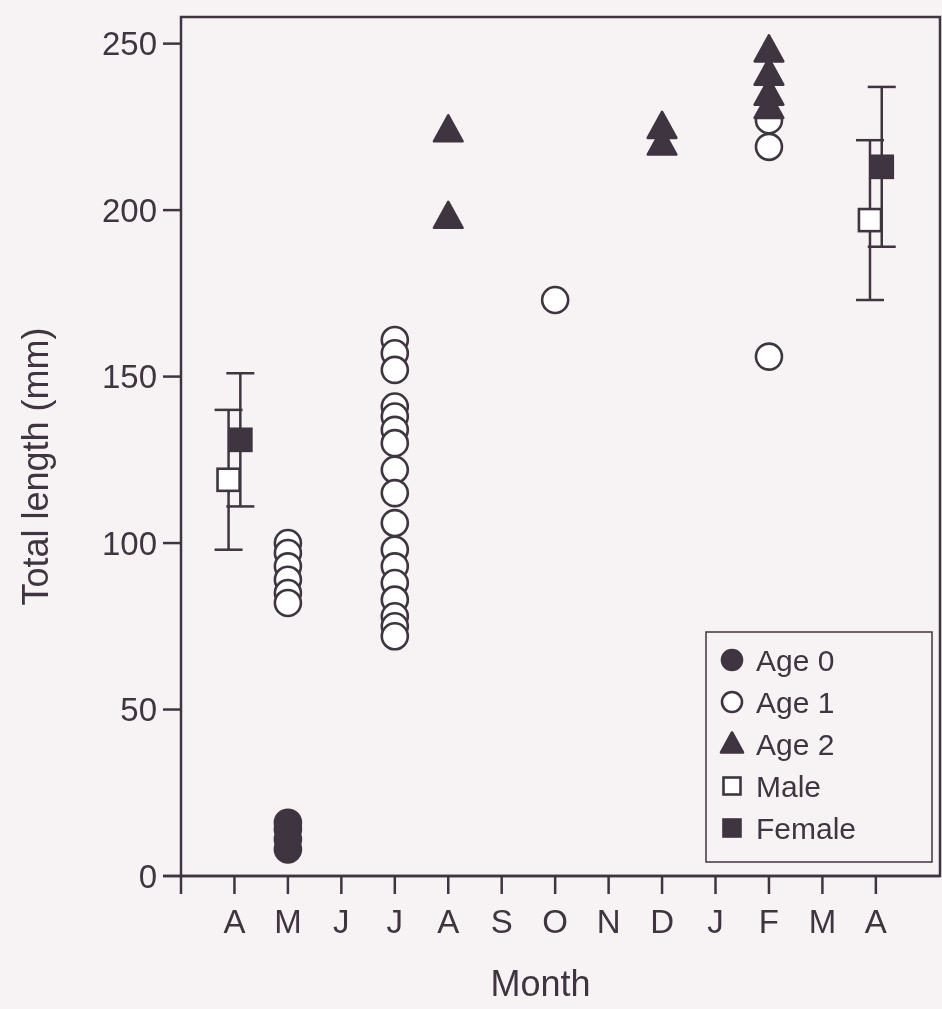 This screenshot has width=942, height=1009. What do you see at coordinates (662, 921) in the screenshot?
I see `x-tick-label: D` at bounding box center [662, 921].